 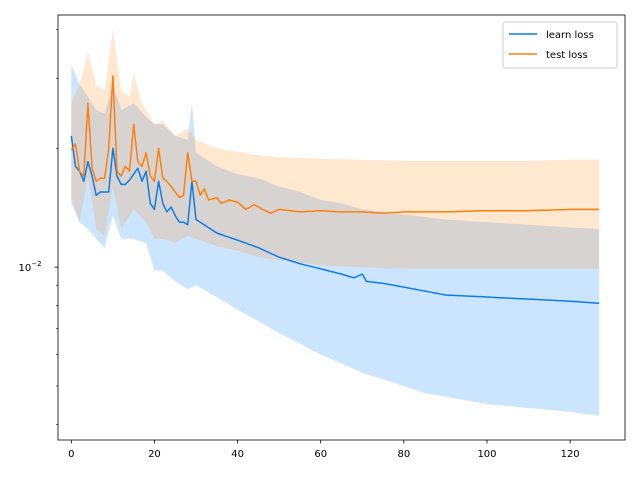 I want to click on legend-box, so click(x=560, y=45).